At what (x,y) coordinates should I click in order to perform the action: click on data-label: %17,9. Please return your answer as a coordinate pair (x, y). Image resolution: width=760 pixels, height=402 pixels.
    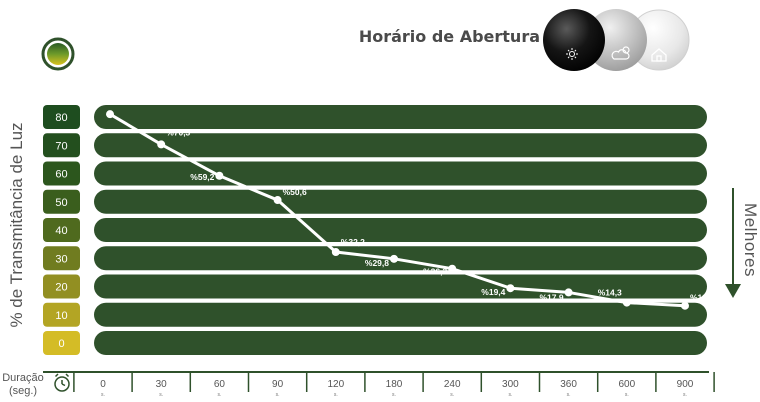
    Looking at the image, I should click on (551, 297).